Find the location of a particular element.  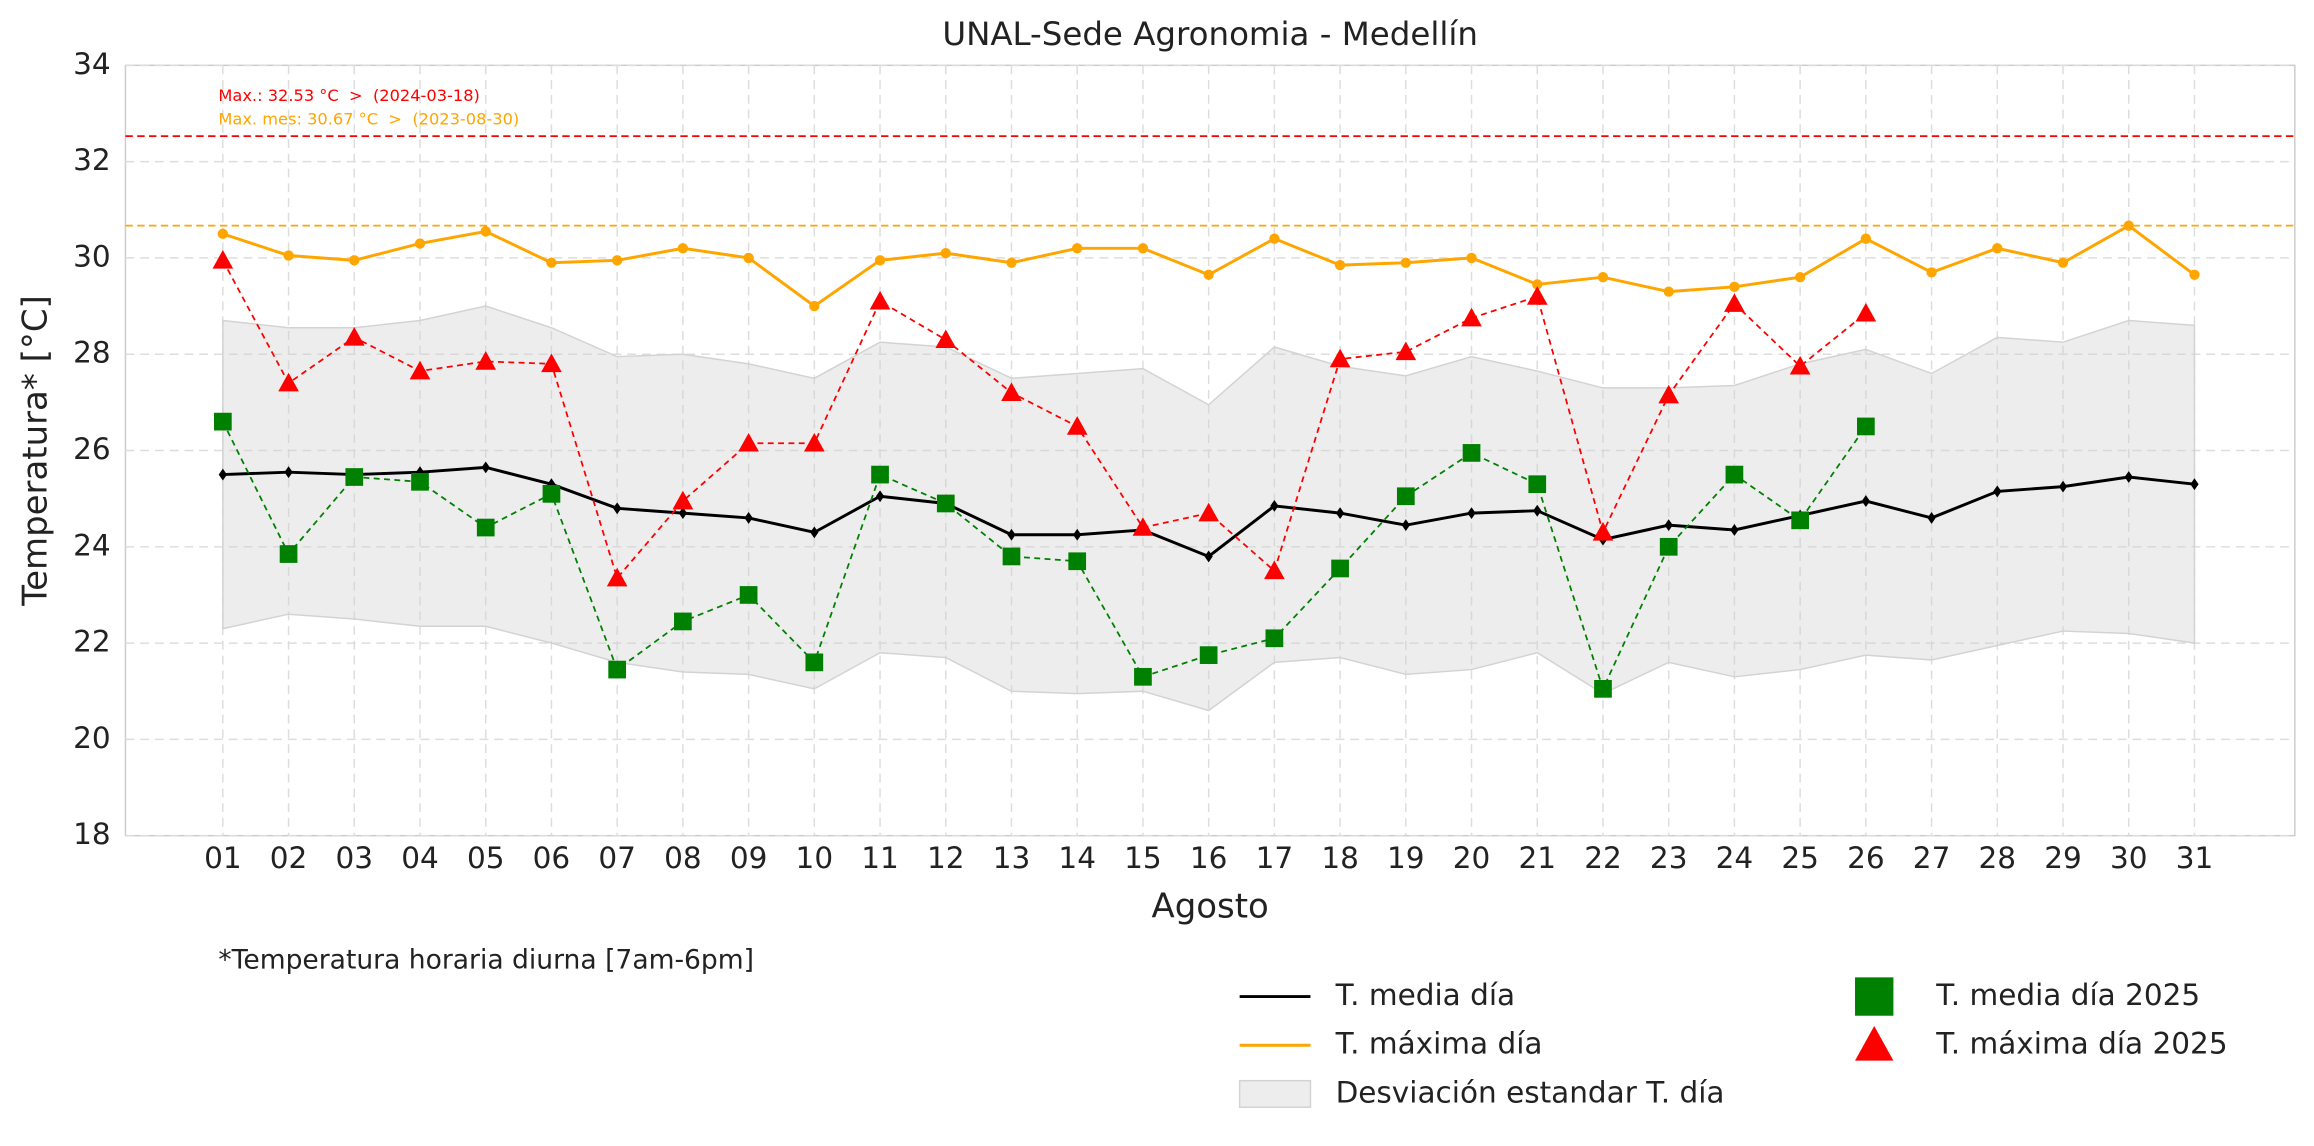

reference-annotation: Max.: 32.53 °C > (2024-03-18) is located at coordinates (348, 95).